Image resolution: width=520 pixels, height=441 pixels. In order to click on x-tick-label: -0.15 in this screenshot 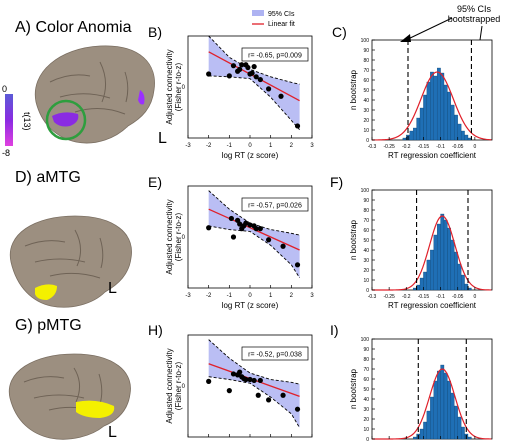, I will do `click(424, 297)`.